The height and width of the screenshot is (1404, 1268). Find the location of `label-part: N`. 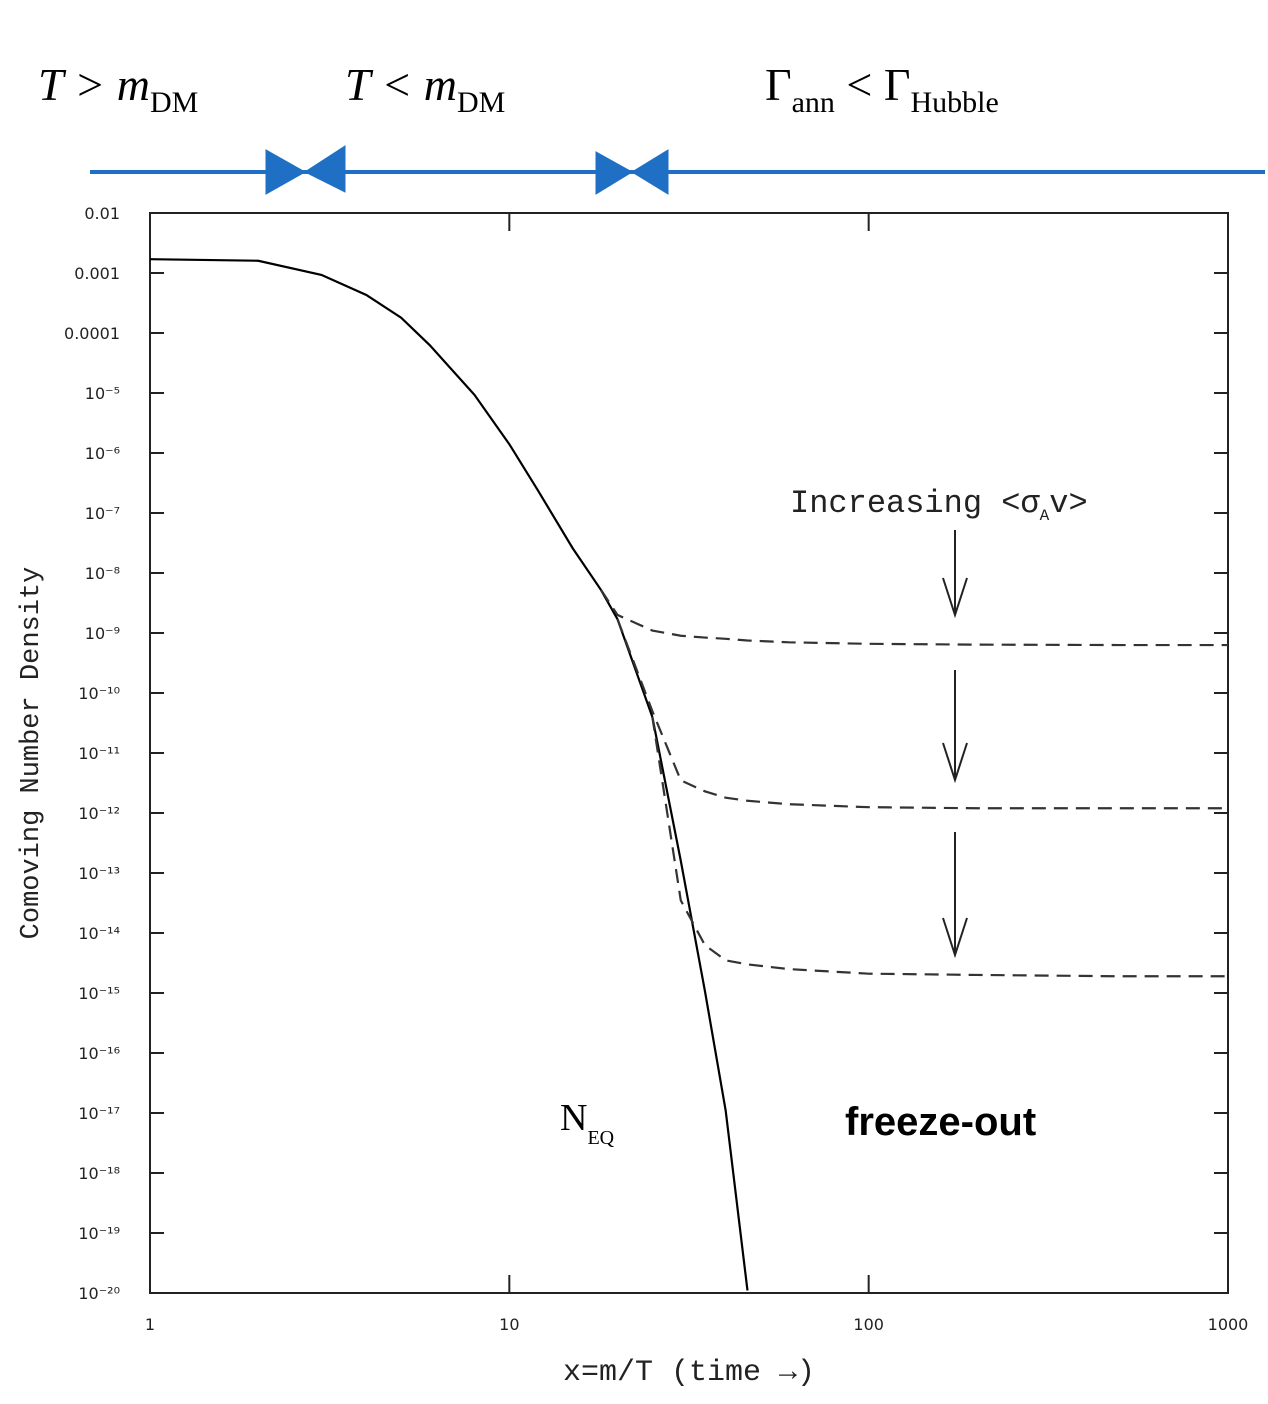

label-part: N is located at coordinates (573, 1118).